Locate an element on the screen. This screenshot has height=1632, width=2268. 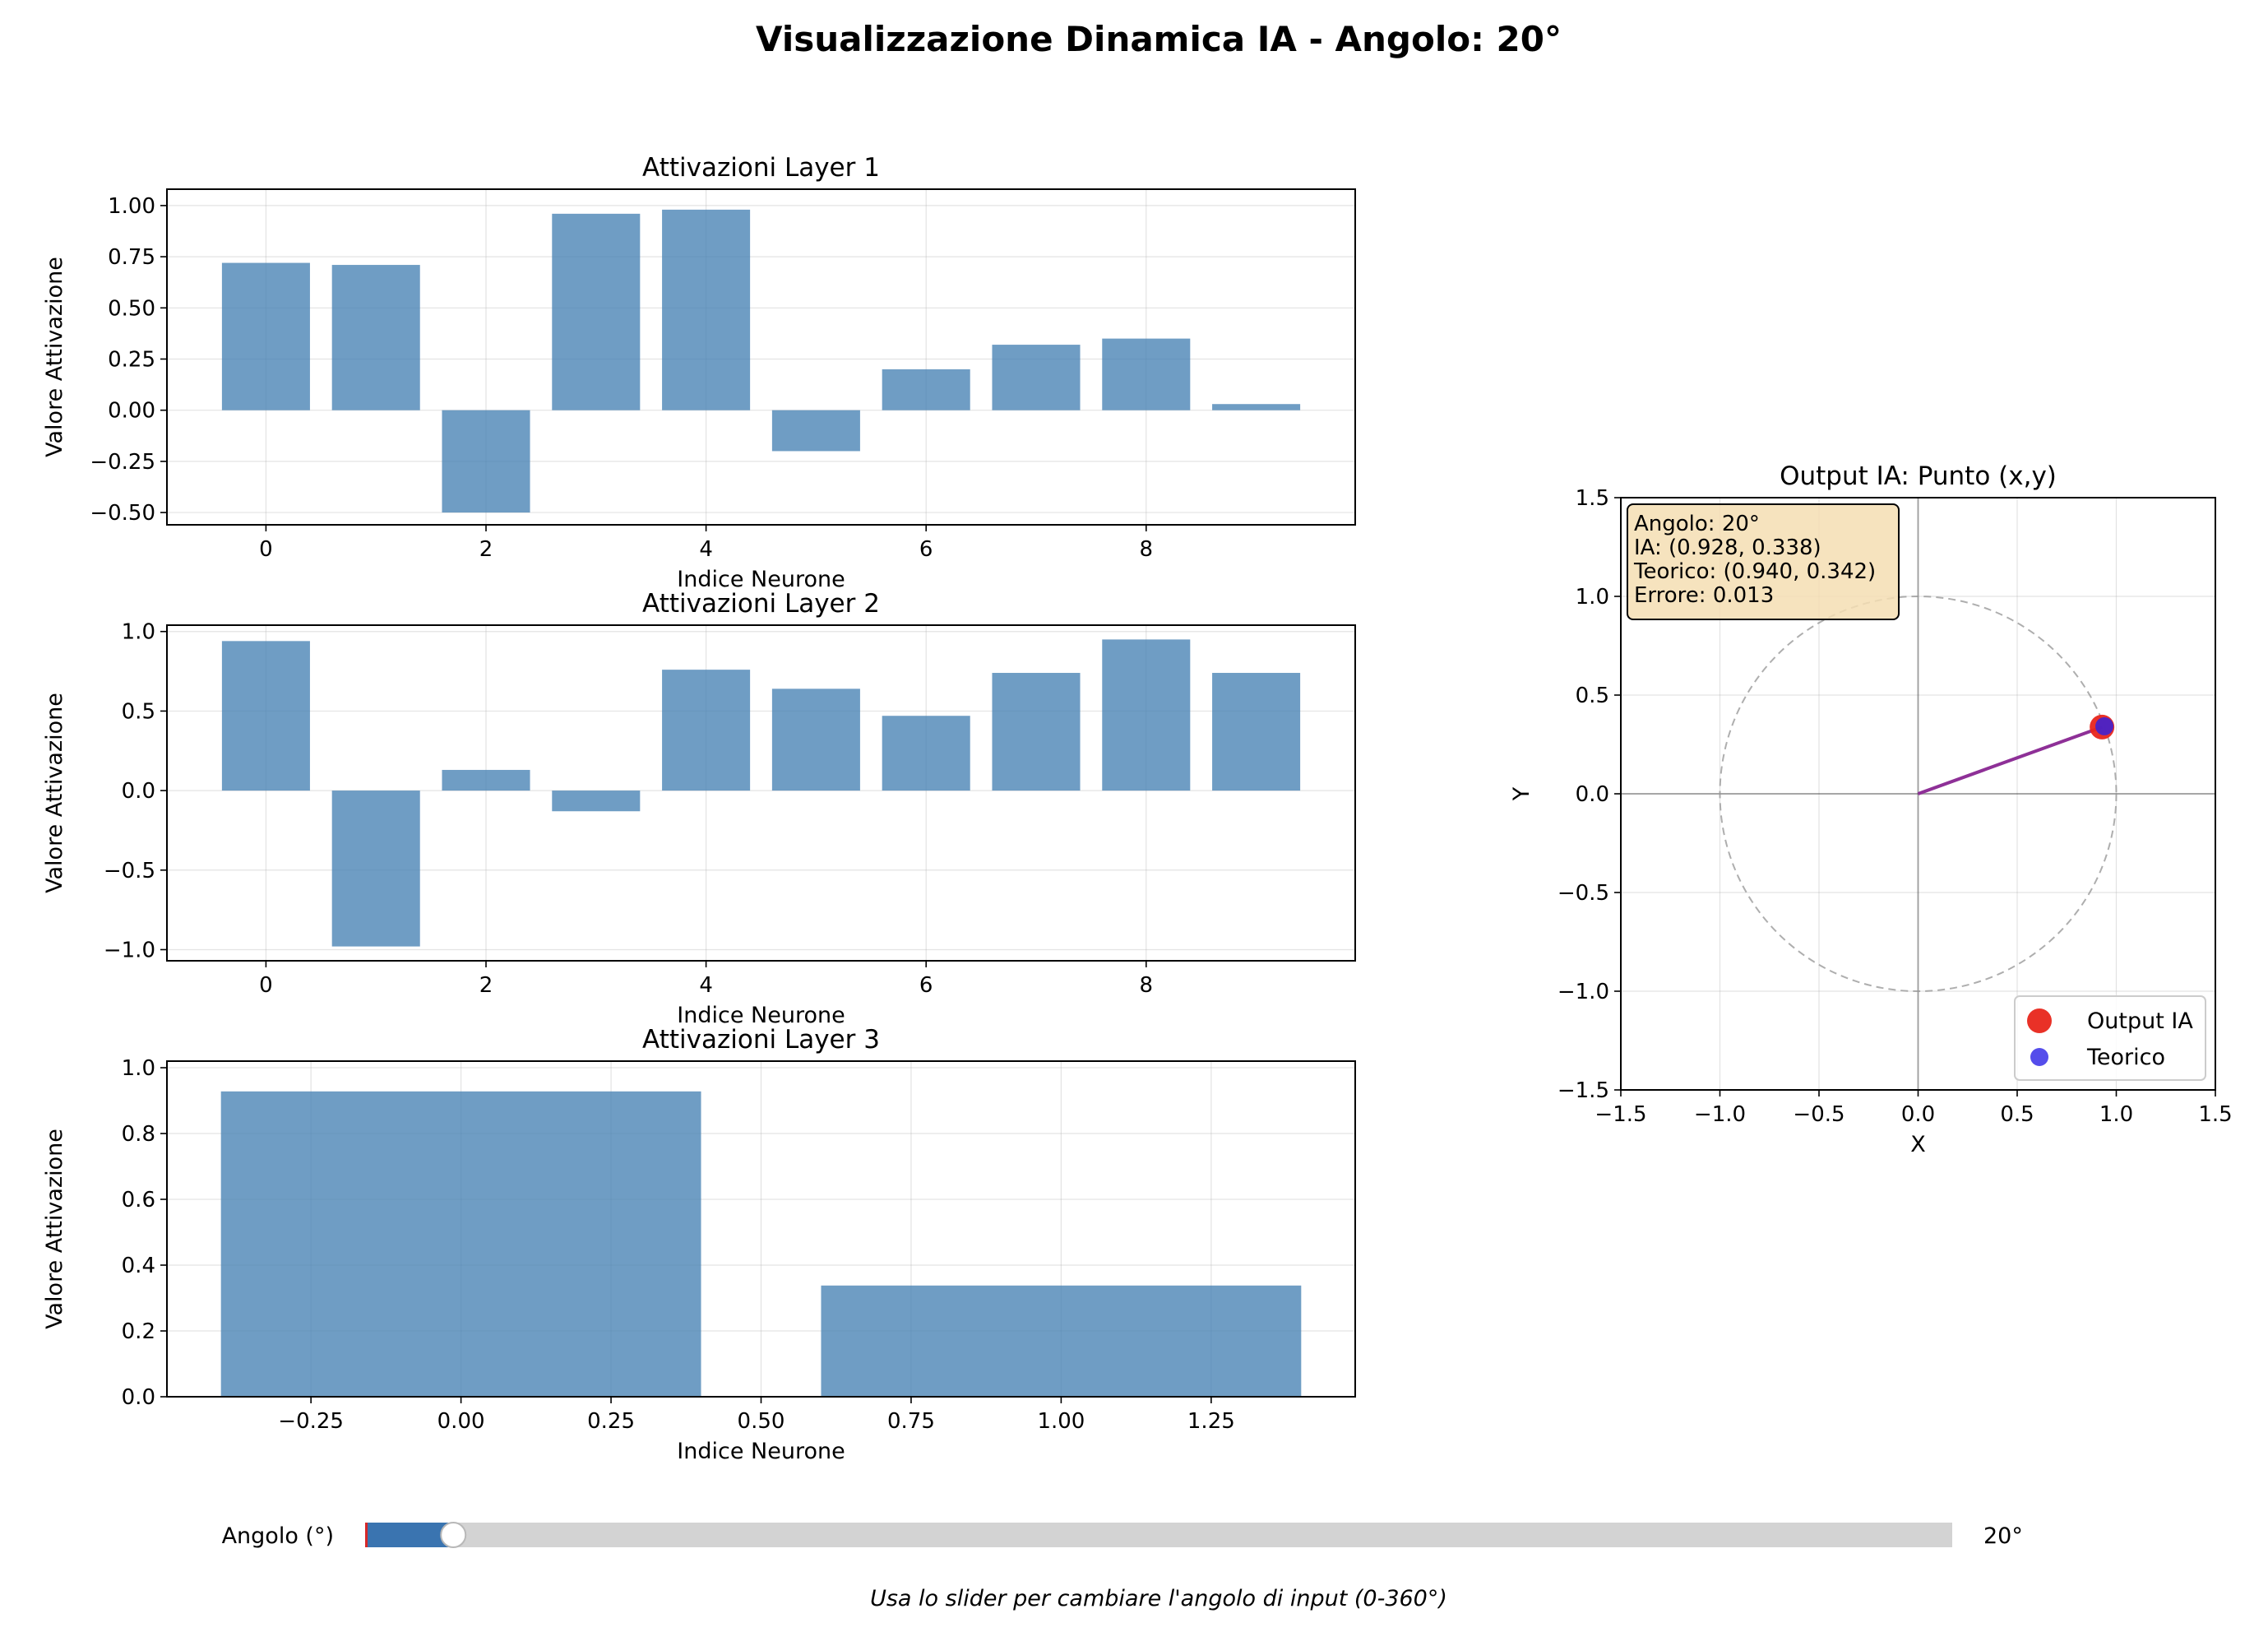
x-tick-label: 1.00 is located at coordinates (1061, 1421).